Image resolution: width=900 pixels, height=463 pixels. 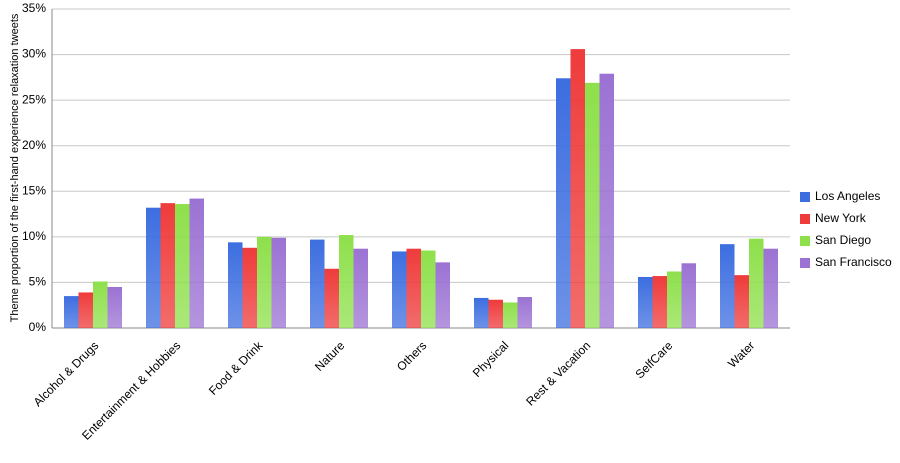 What do you see at coordinates (841, 218) in the screenshot?
I see `legend-label: New York` at bounding box center [841, 218].